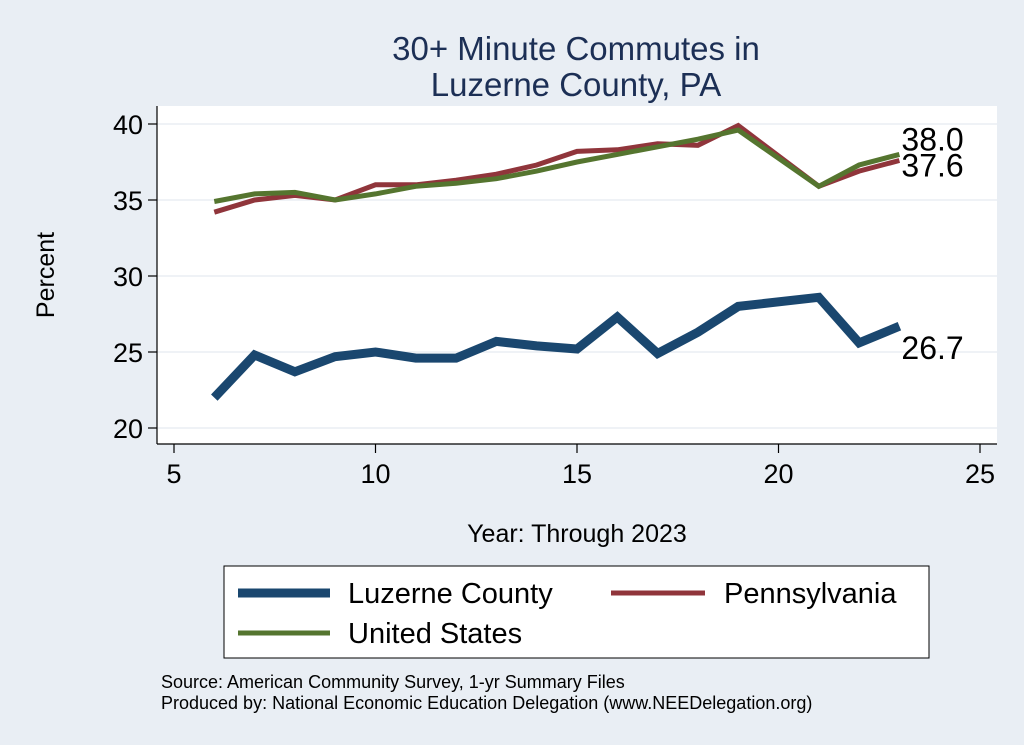  I want to click on end-label-luzerne: 26.7, so click(932, 348).